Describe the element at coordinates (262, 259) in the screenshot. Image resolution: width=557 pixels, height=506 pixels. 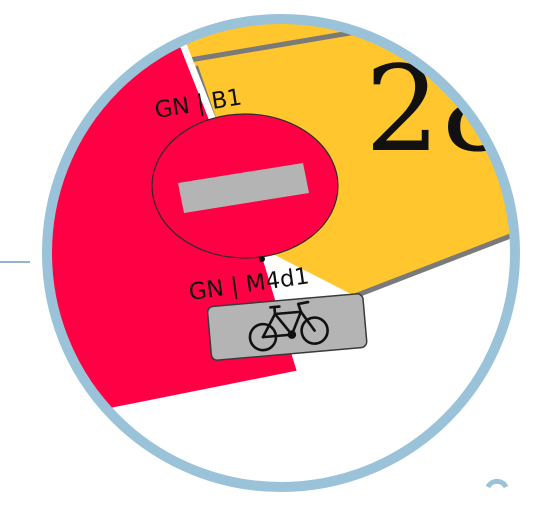
I see `anchor-dot` at that location.